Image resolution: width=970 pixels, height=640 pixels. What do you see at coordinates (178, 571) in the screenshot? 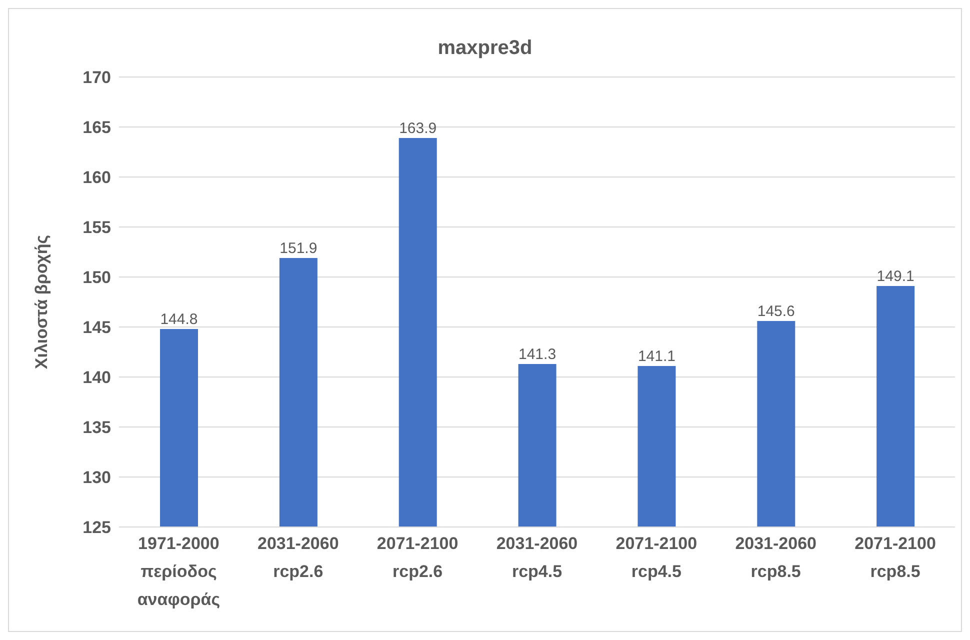
I see `x-tick-label: 1971-2000 περίοδος αναφοράς` at bounding box center [178, 571].